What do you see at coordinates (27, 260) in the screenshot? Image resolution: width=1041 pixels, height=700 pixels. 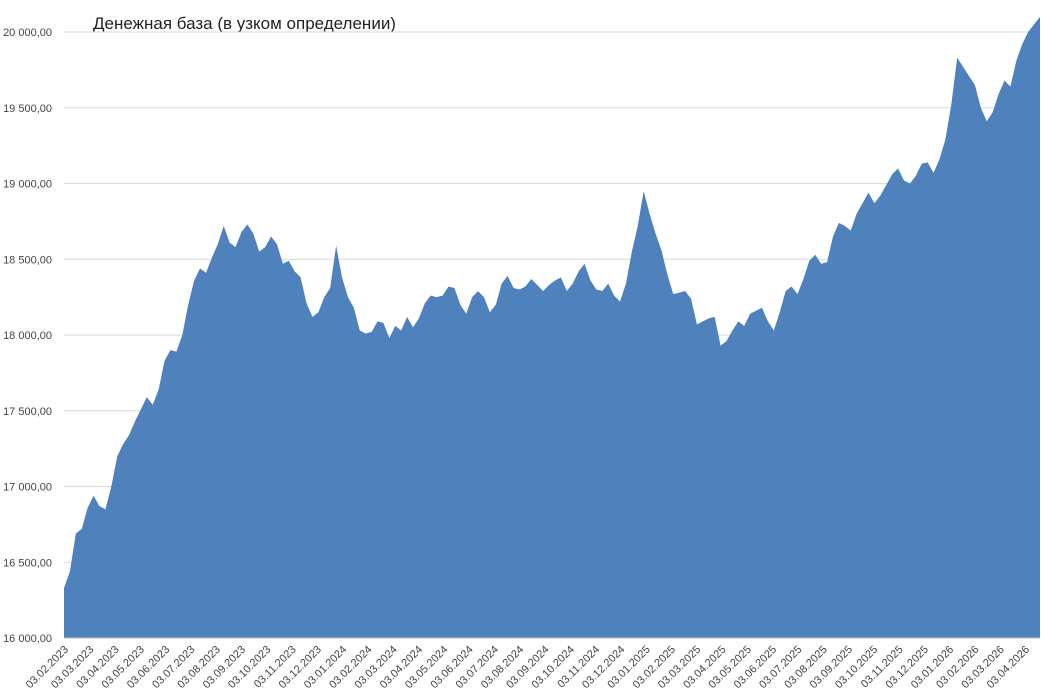 I see `y-tick-label: 18 500,00` at bounding box center [27, 260].